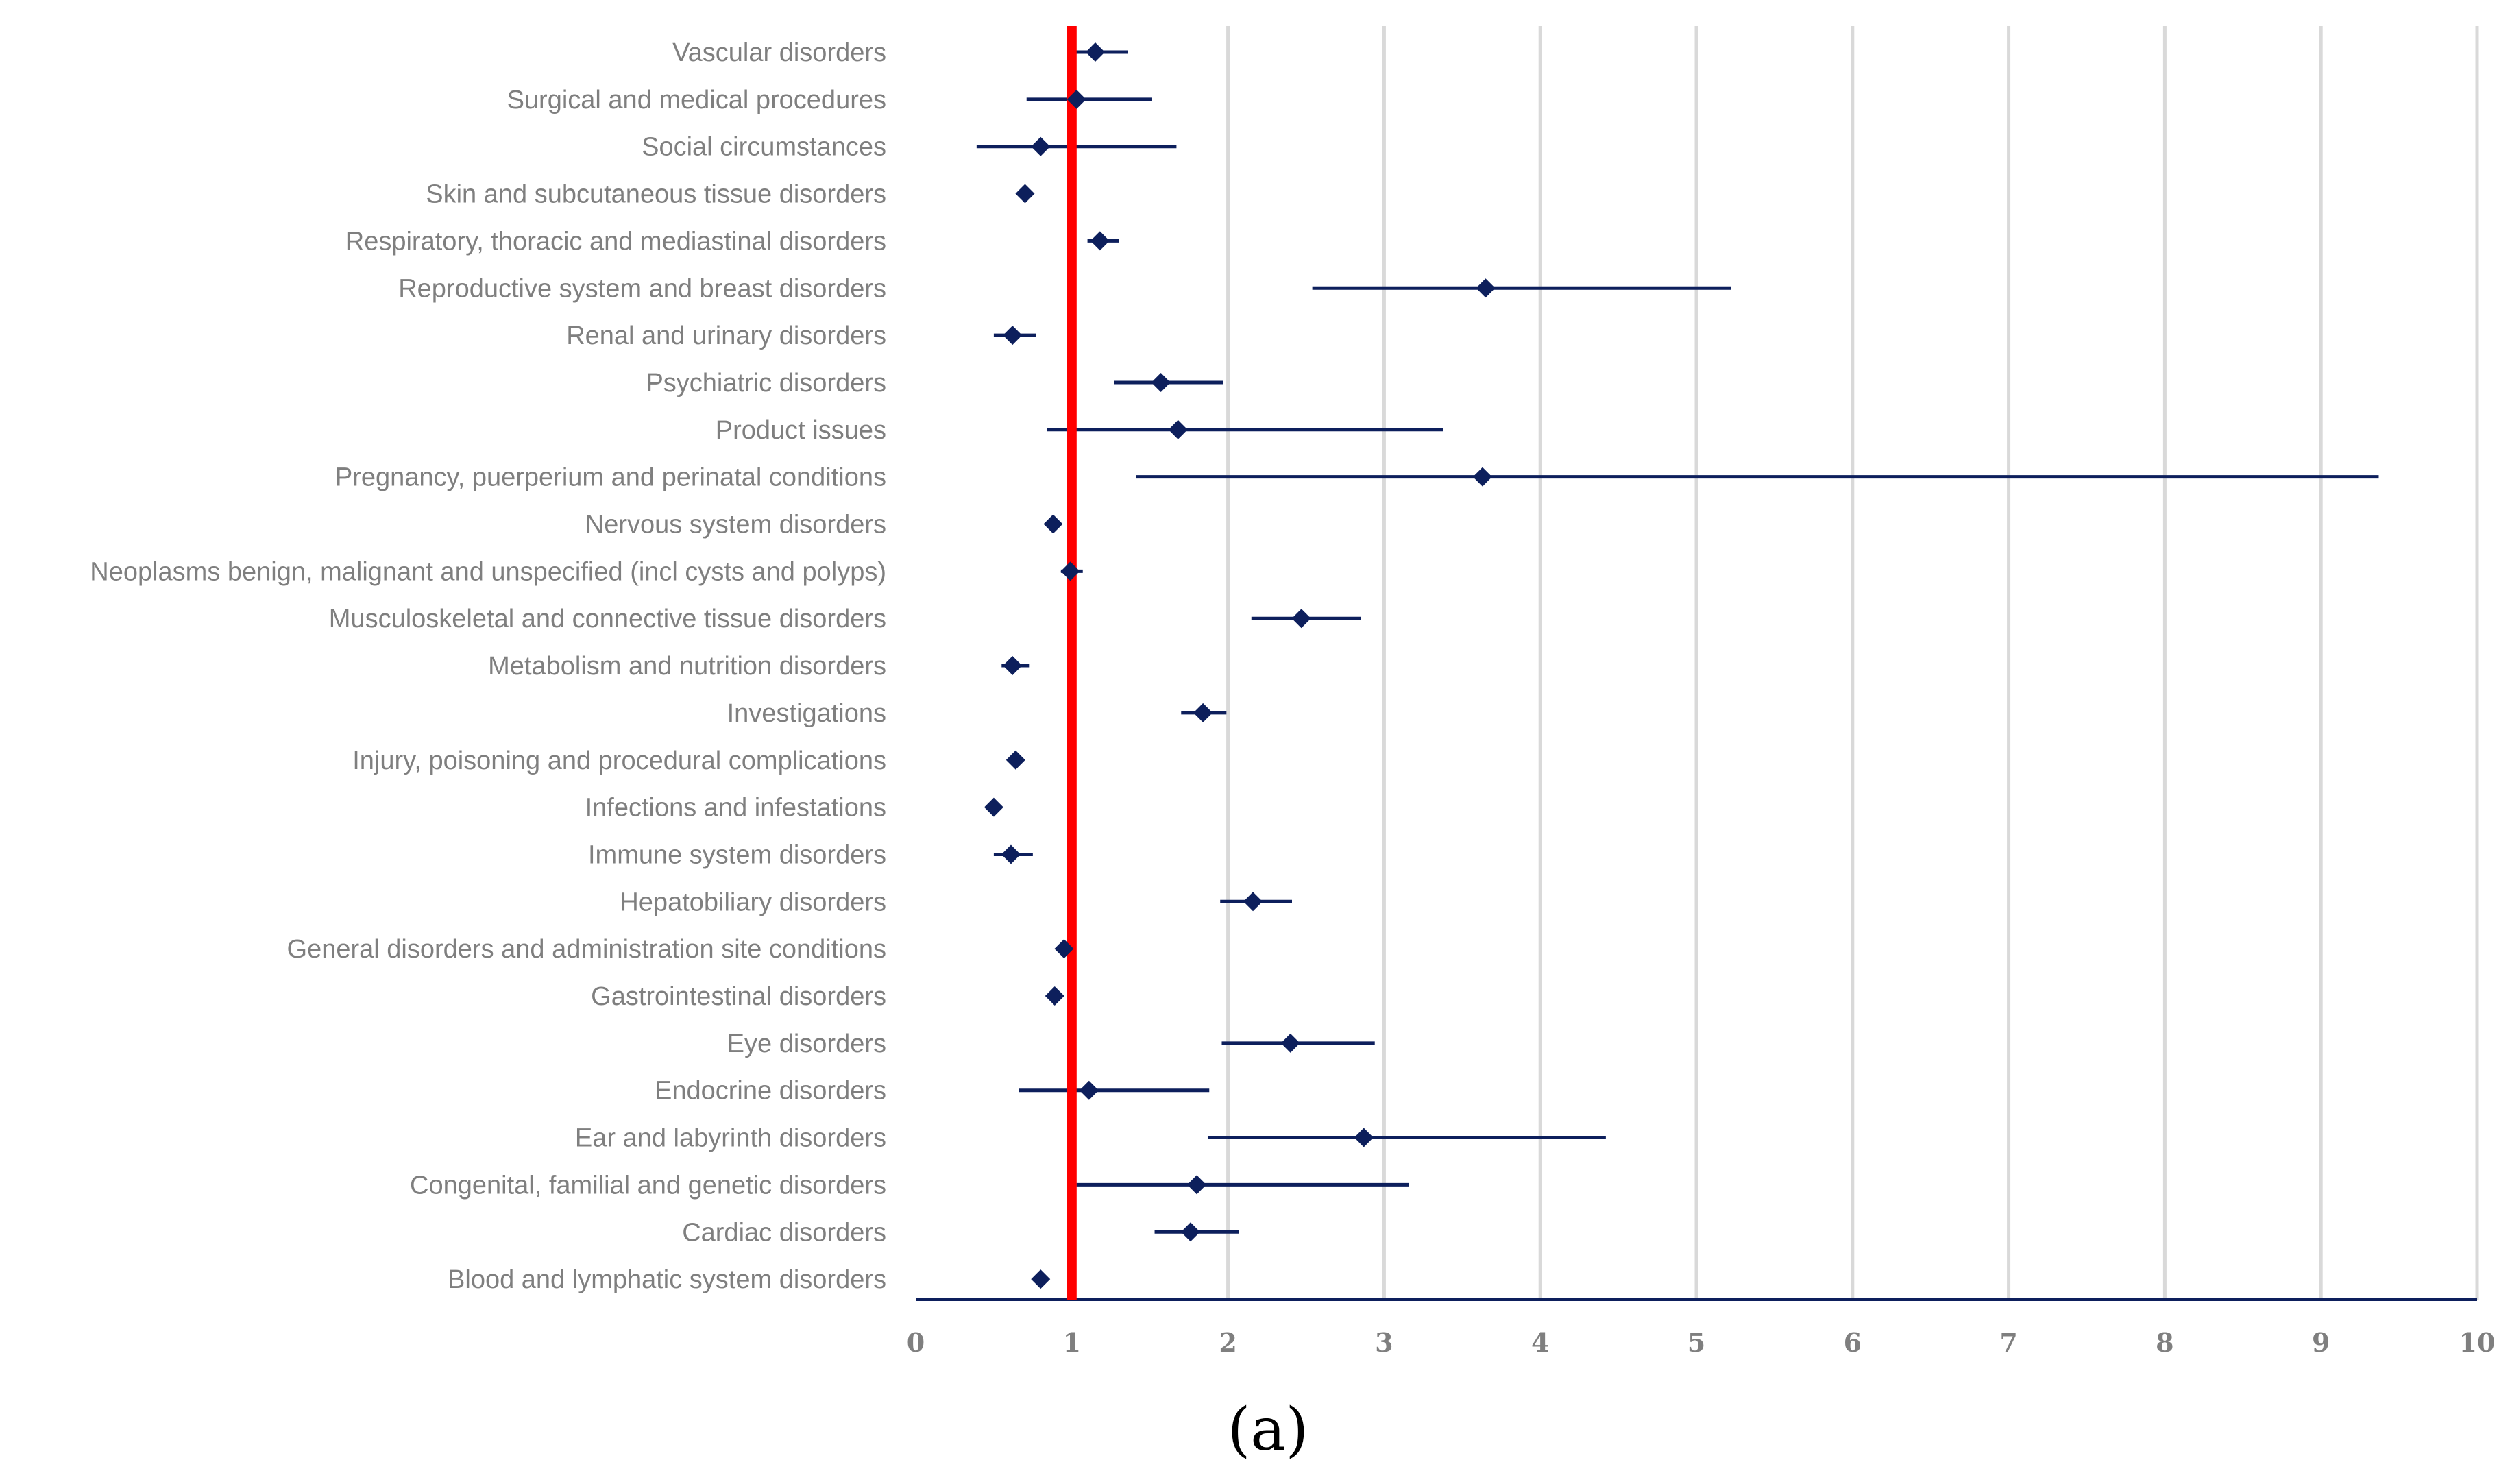 This screenshot has width=2510, height=1484. I want to click on x-tick-label: 7, so click(2008, 1342).